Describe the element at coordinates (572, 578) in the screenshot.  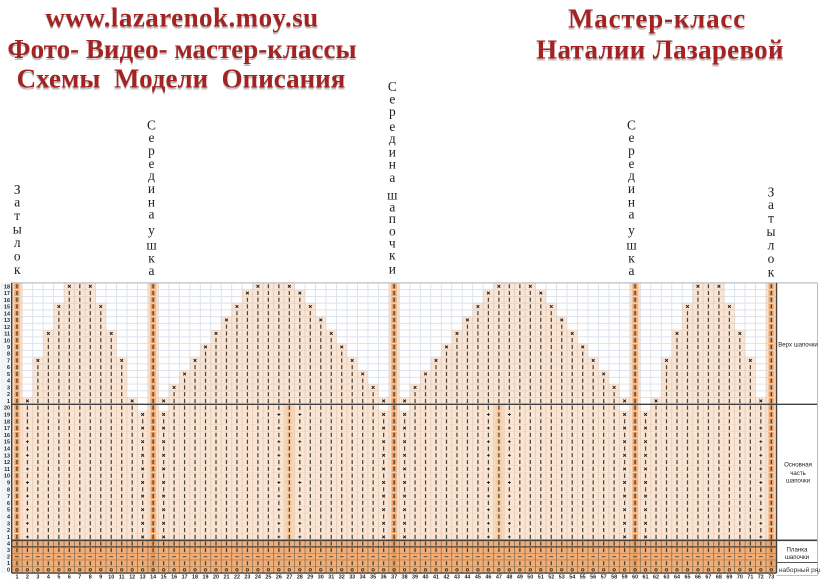
I see `svg-text: 54` at that location.